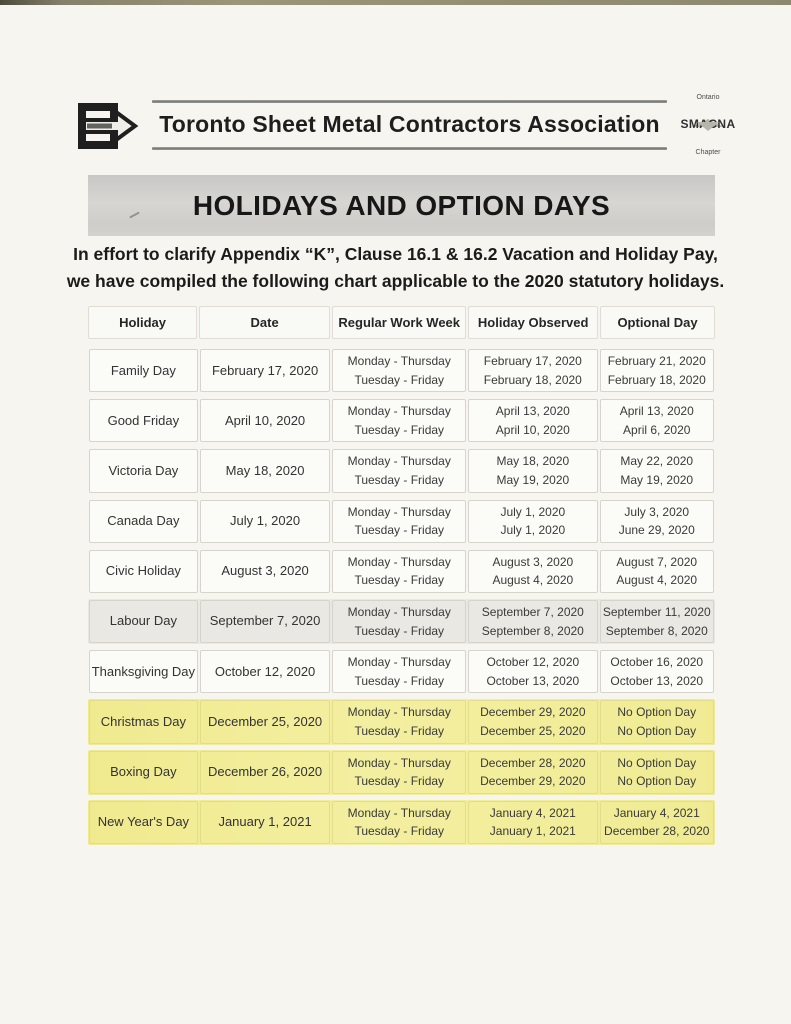 The height and width of the screenshot is (1024, 791). I want to click on cell-holiday: Family Day, so click(143, 371).